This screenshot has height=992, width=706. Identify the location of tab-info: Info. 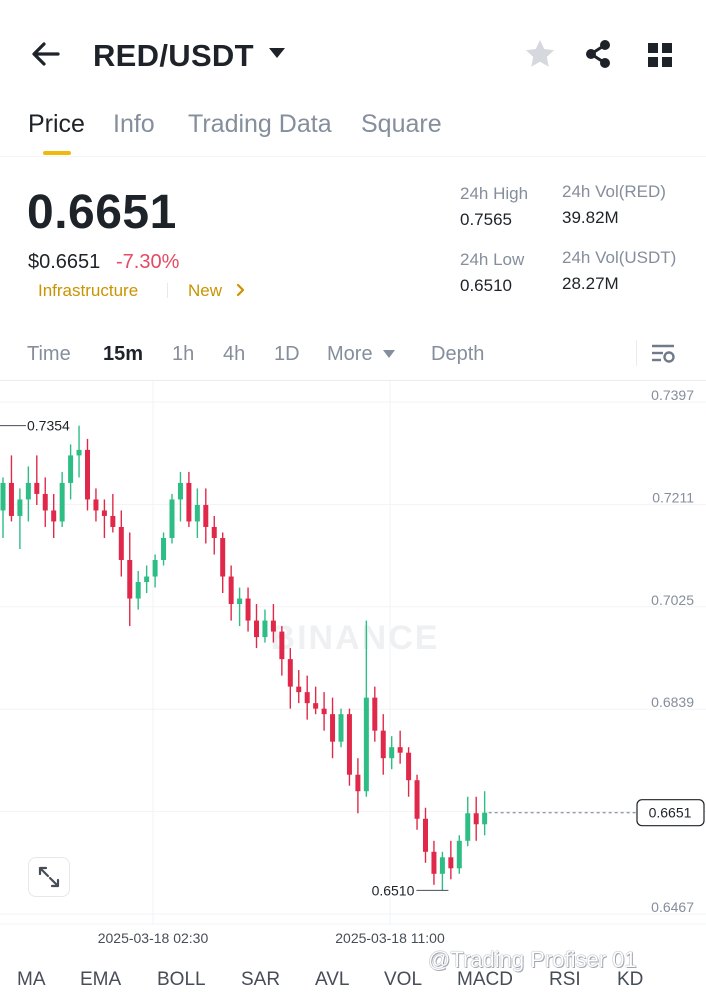
(134, 124).